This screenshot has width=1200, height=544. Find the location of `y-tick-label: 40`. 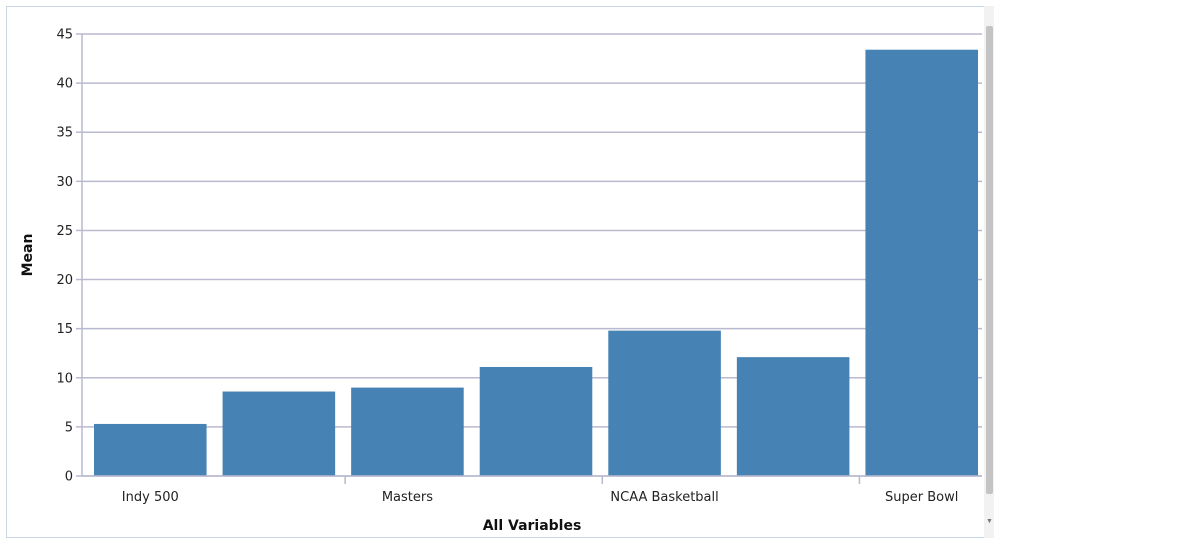

y-tick-label: 40 is located at coordinates (64, 84).